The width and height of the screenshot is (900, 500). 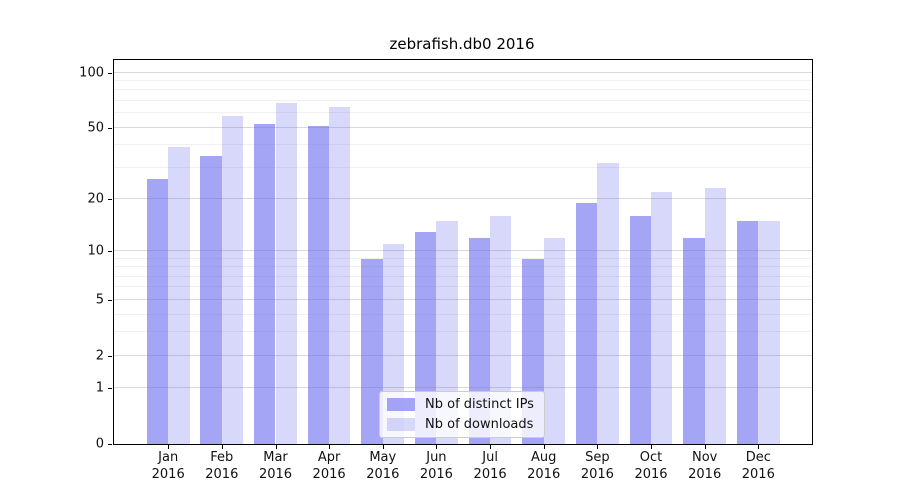 I want to click on x-tick-label-sep: Sep 2016, so click(x=597, y=466).